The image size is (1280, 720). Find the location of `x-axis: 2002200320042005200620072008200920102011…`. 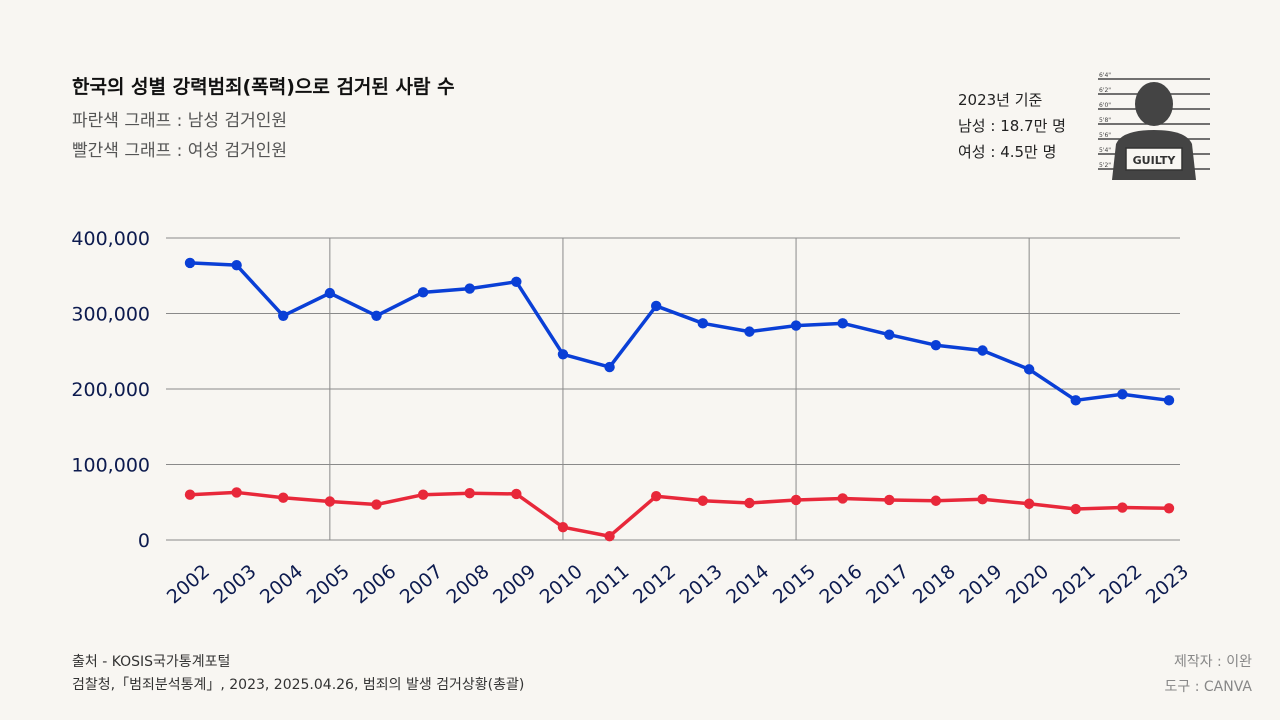

x-axis: 2002200320042005200620072008200920102011… is located at coordinates (678, 584).